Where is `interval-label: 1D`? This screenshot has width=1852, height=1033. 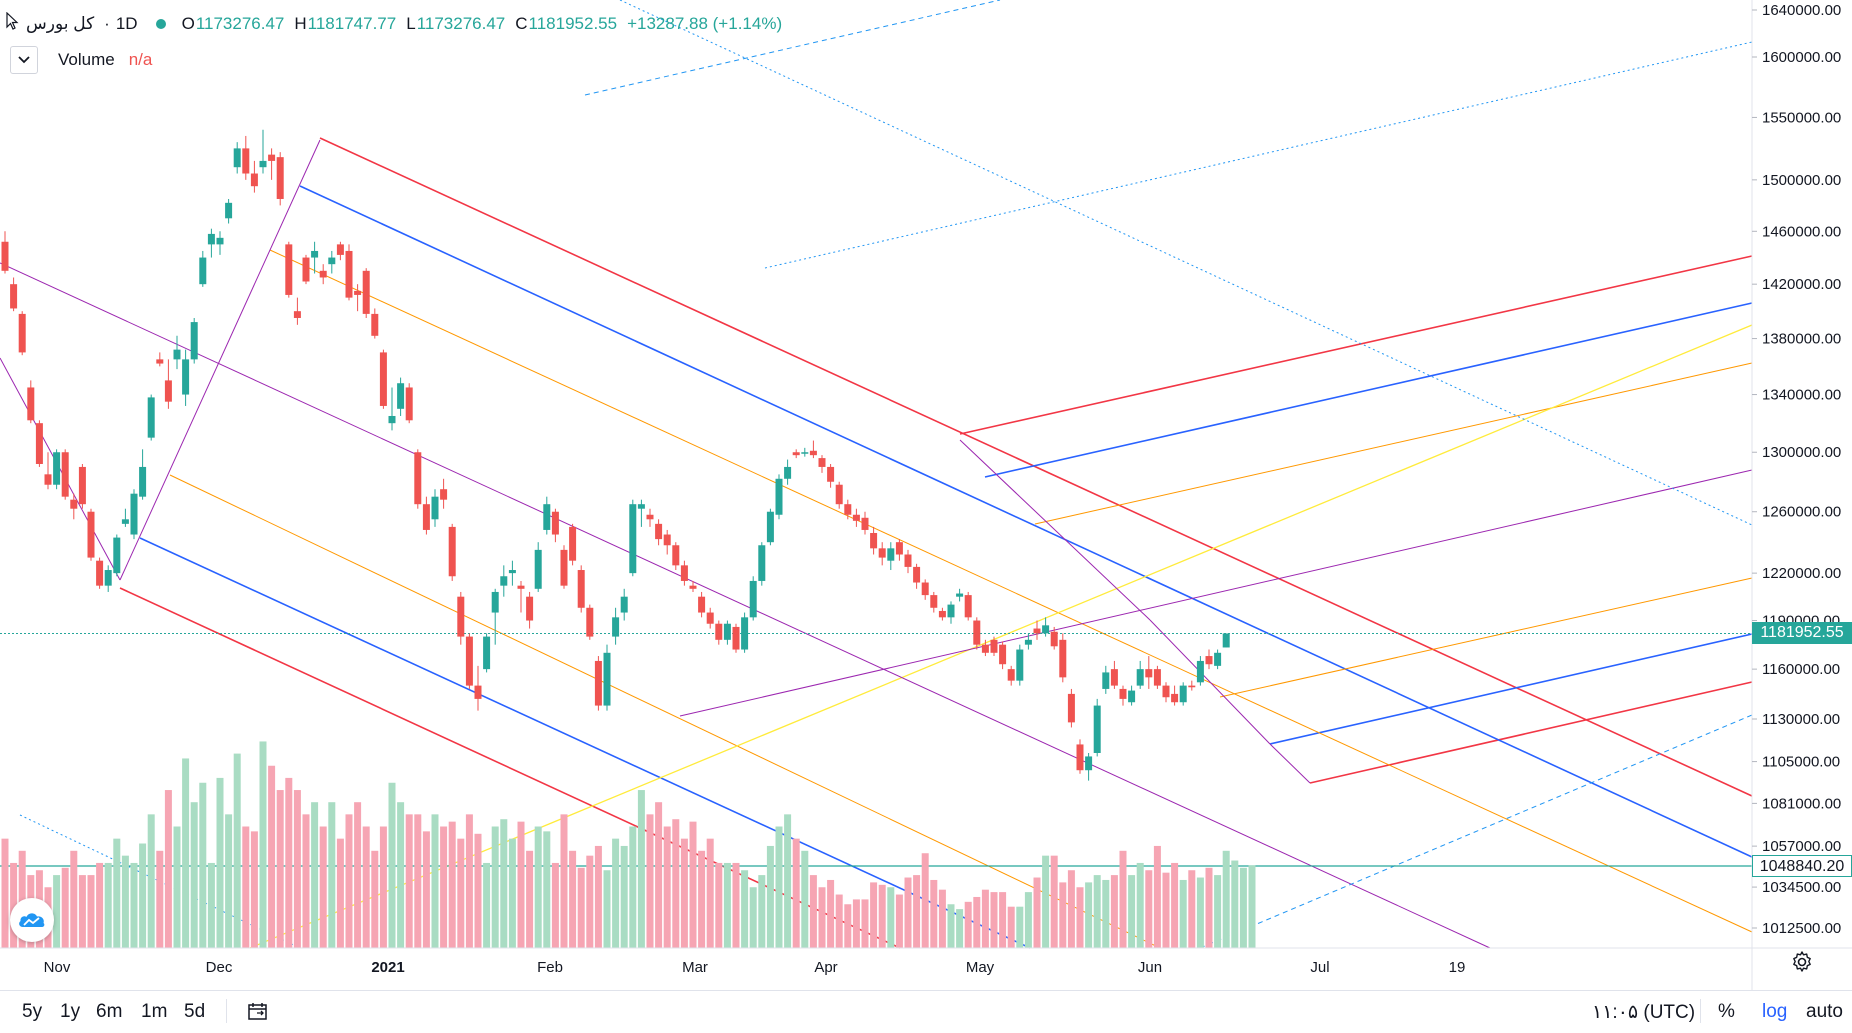 interval-label: 1D is located at coordinates (126, 23).